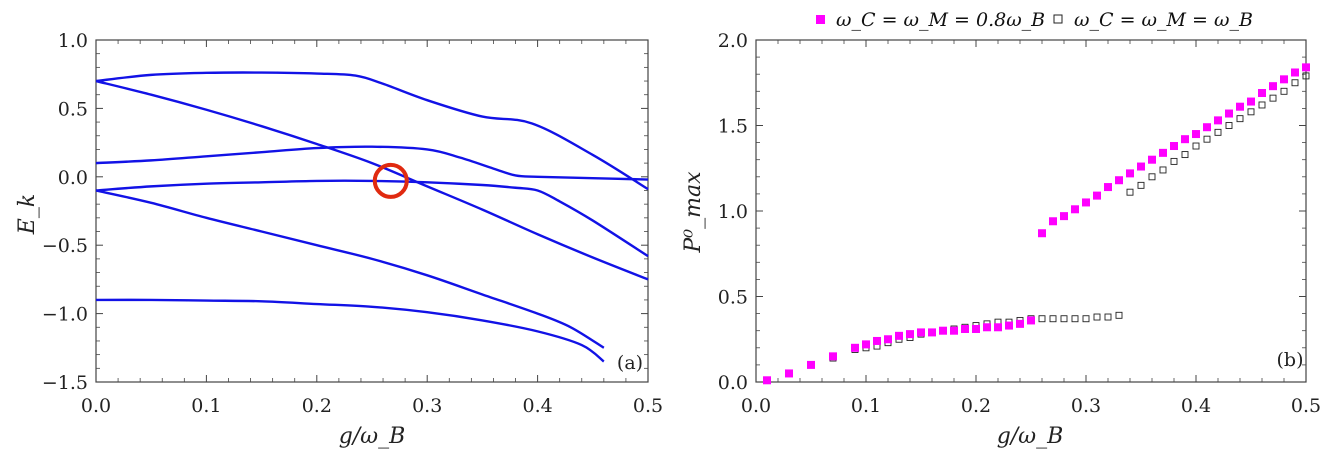  What do you see at coordinates (390, 180) in the screenshot?
I see `crossing-highlight-circle` at bounding box center [390, 180].